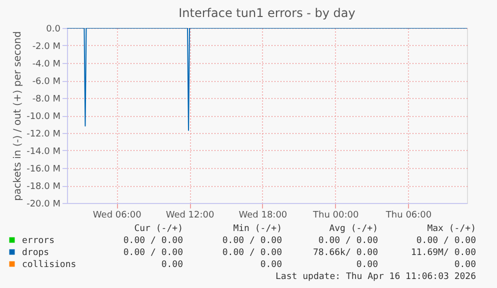 The height and width of the screenshot is (288, 497). Describe the element at coordinates (46, 47) in the screenshot. I see `y-tick-label: -2.0 M` at that location.